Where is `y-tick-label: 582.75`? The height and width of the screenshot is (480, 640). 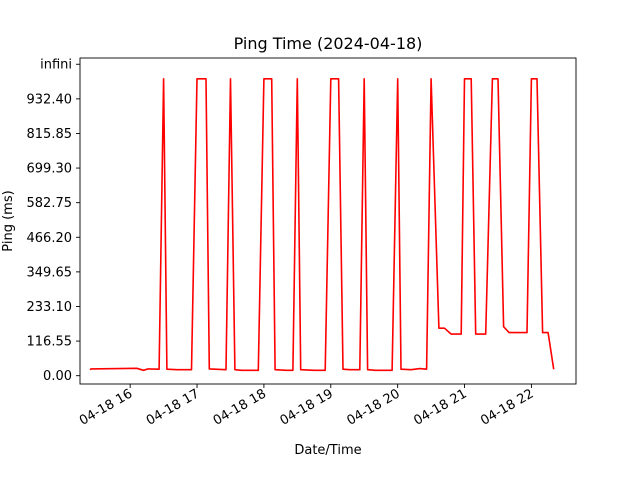 y-tick-label: 582.75 is located at coordinates (50, 203).